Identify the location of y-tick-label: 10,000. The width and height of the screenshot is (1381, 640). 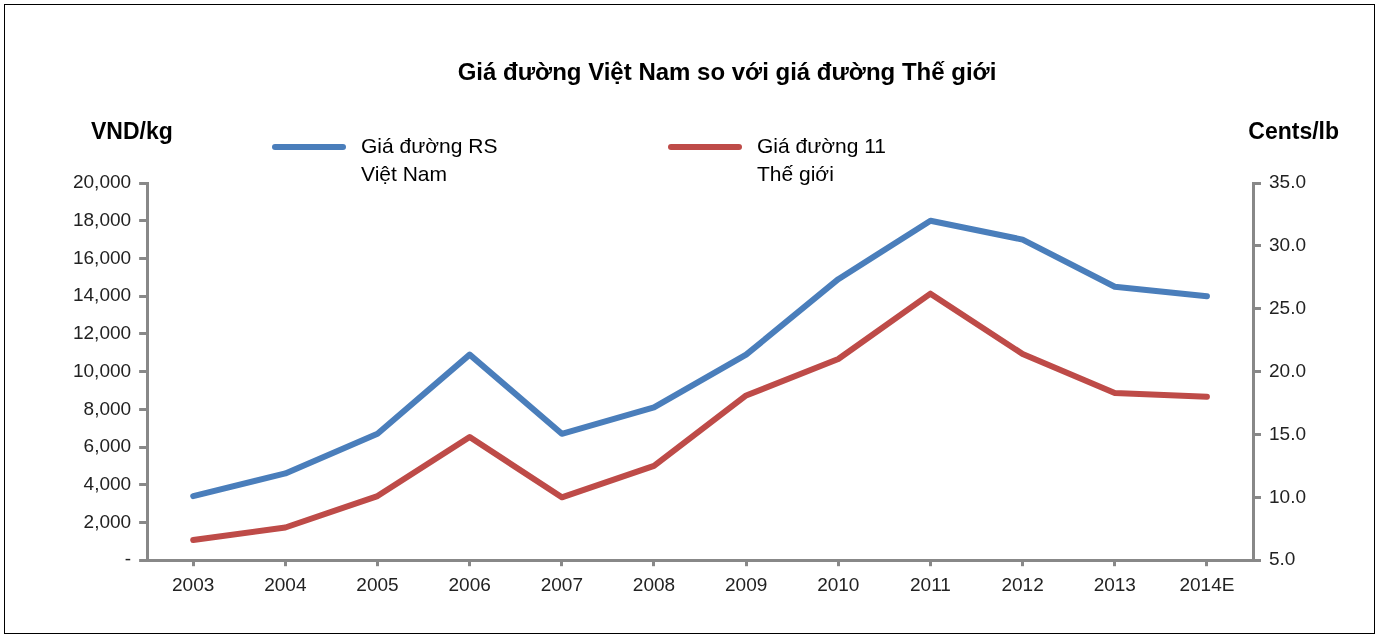
(102, 370).